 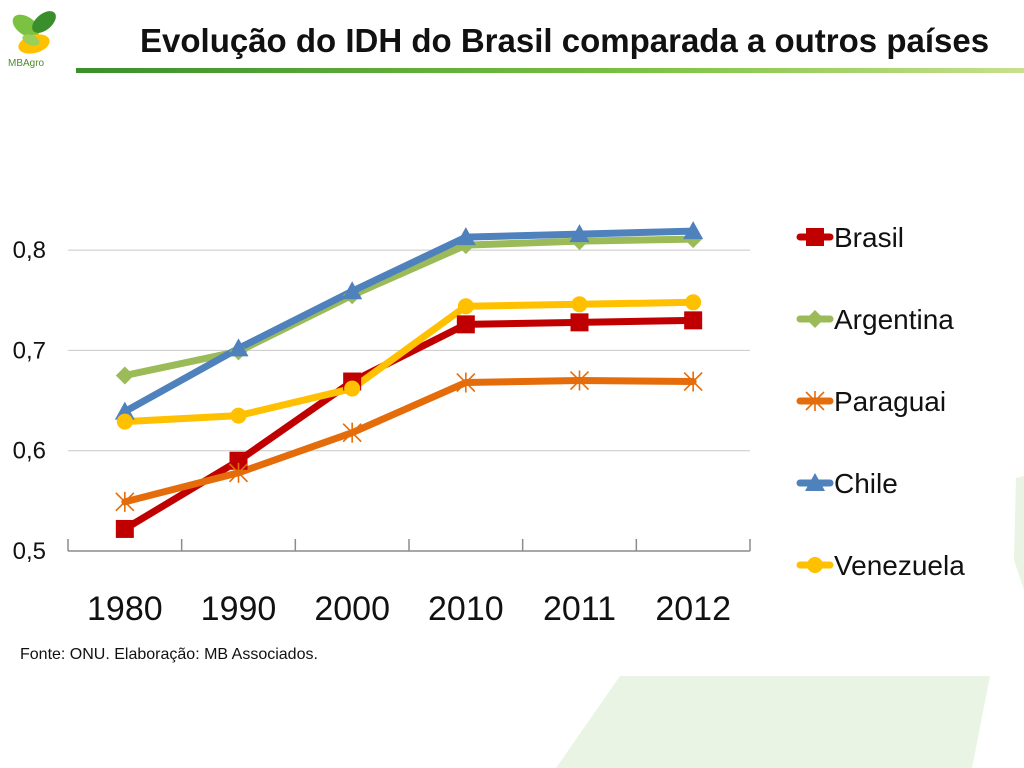 What do you see at coordinates (29, 451) in the screenshot?
I see `y-tick-label: 0,6` at bounding box center [29, 451].